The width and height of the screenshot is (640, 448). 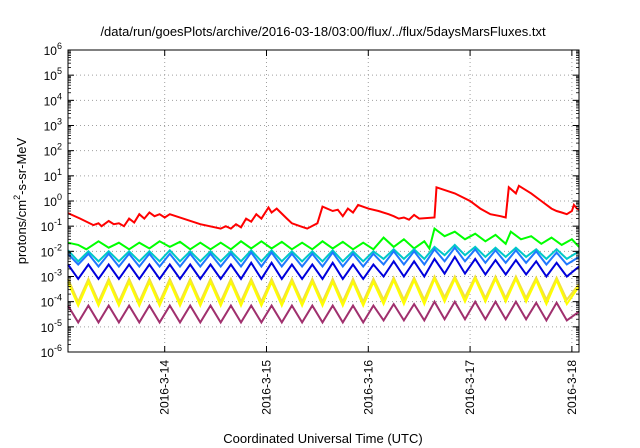 I want to click on x-tick-label: 2016-3-17, so click(x=470, y=387).